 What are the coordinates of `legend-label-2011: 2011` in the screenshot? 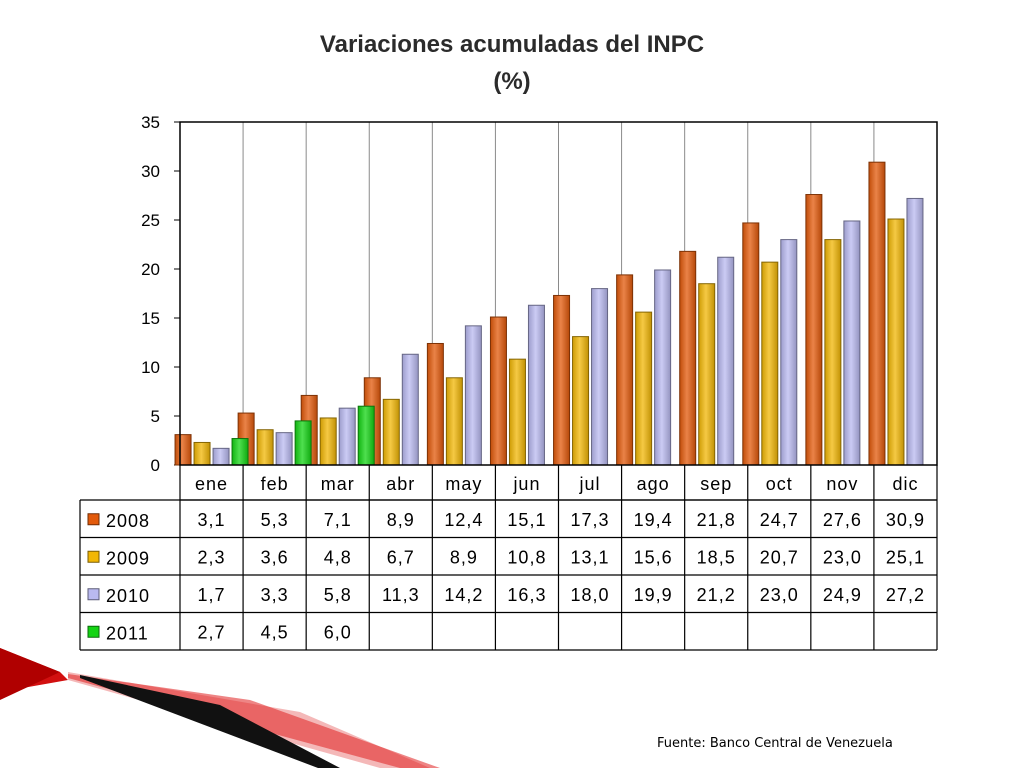 It's located at (127, 633).